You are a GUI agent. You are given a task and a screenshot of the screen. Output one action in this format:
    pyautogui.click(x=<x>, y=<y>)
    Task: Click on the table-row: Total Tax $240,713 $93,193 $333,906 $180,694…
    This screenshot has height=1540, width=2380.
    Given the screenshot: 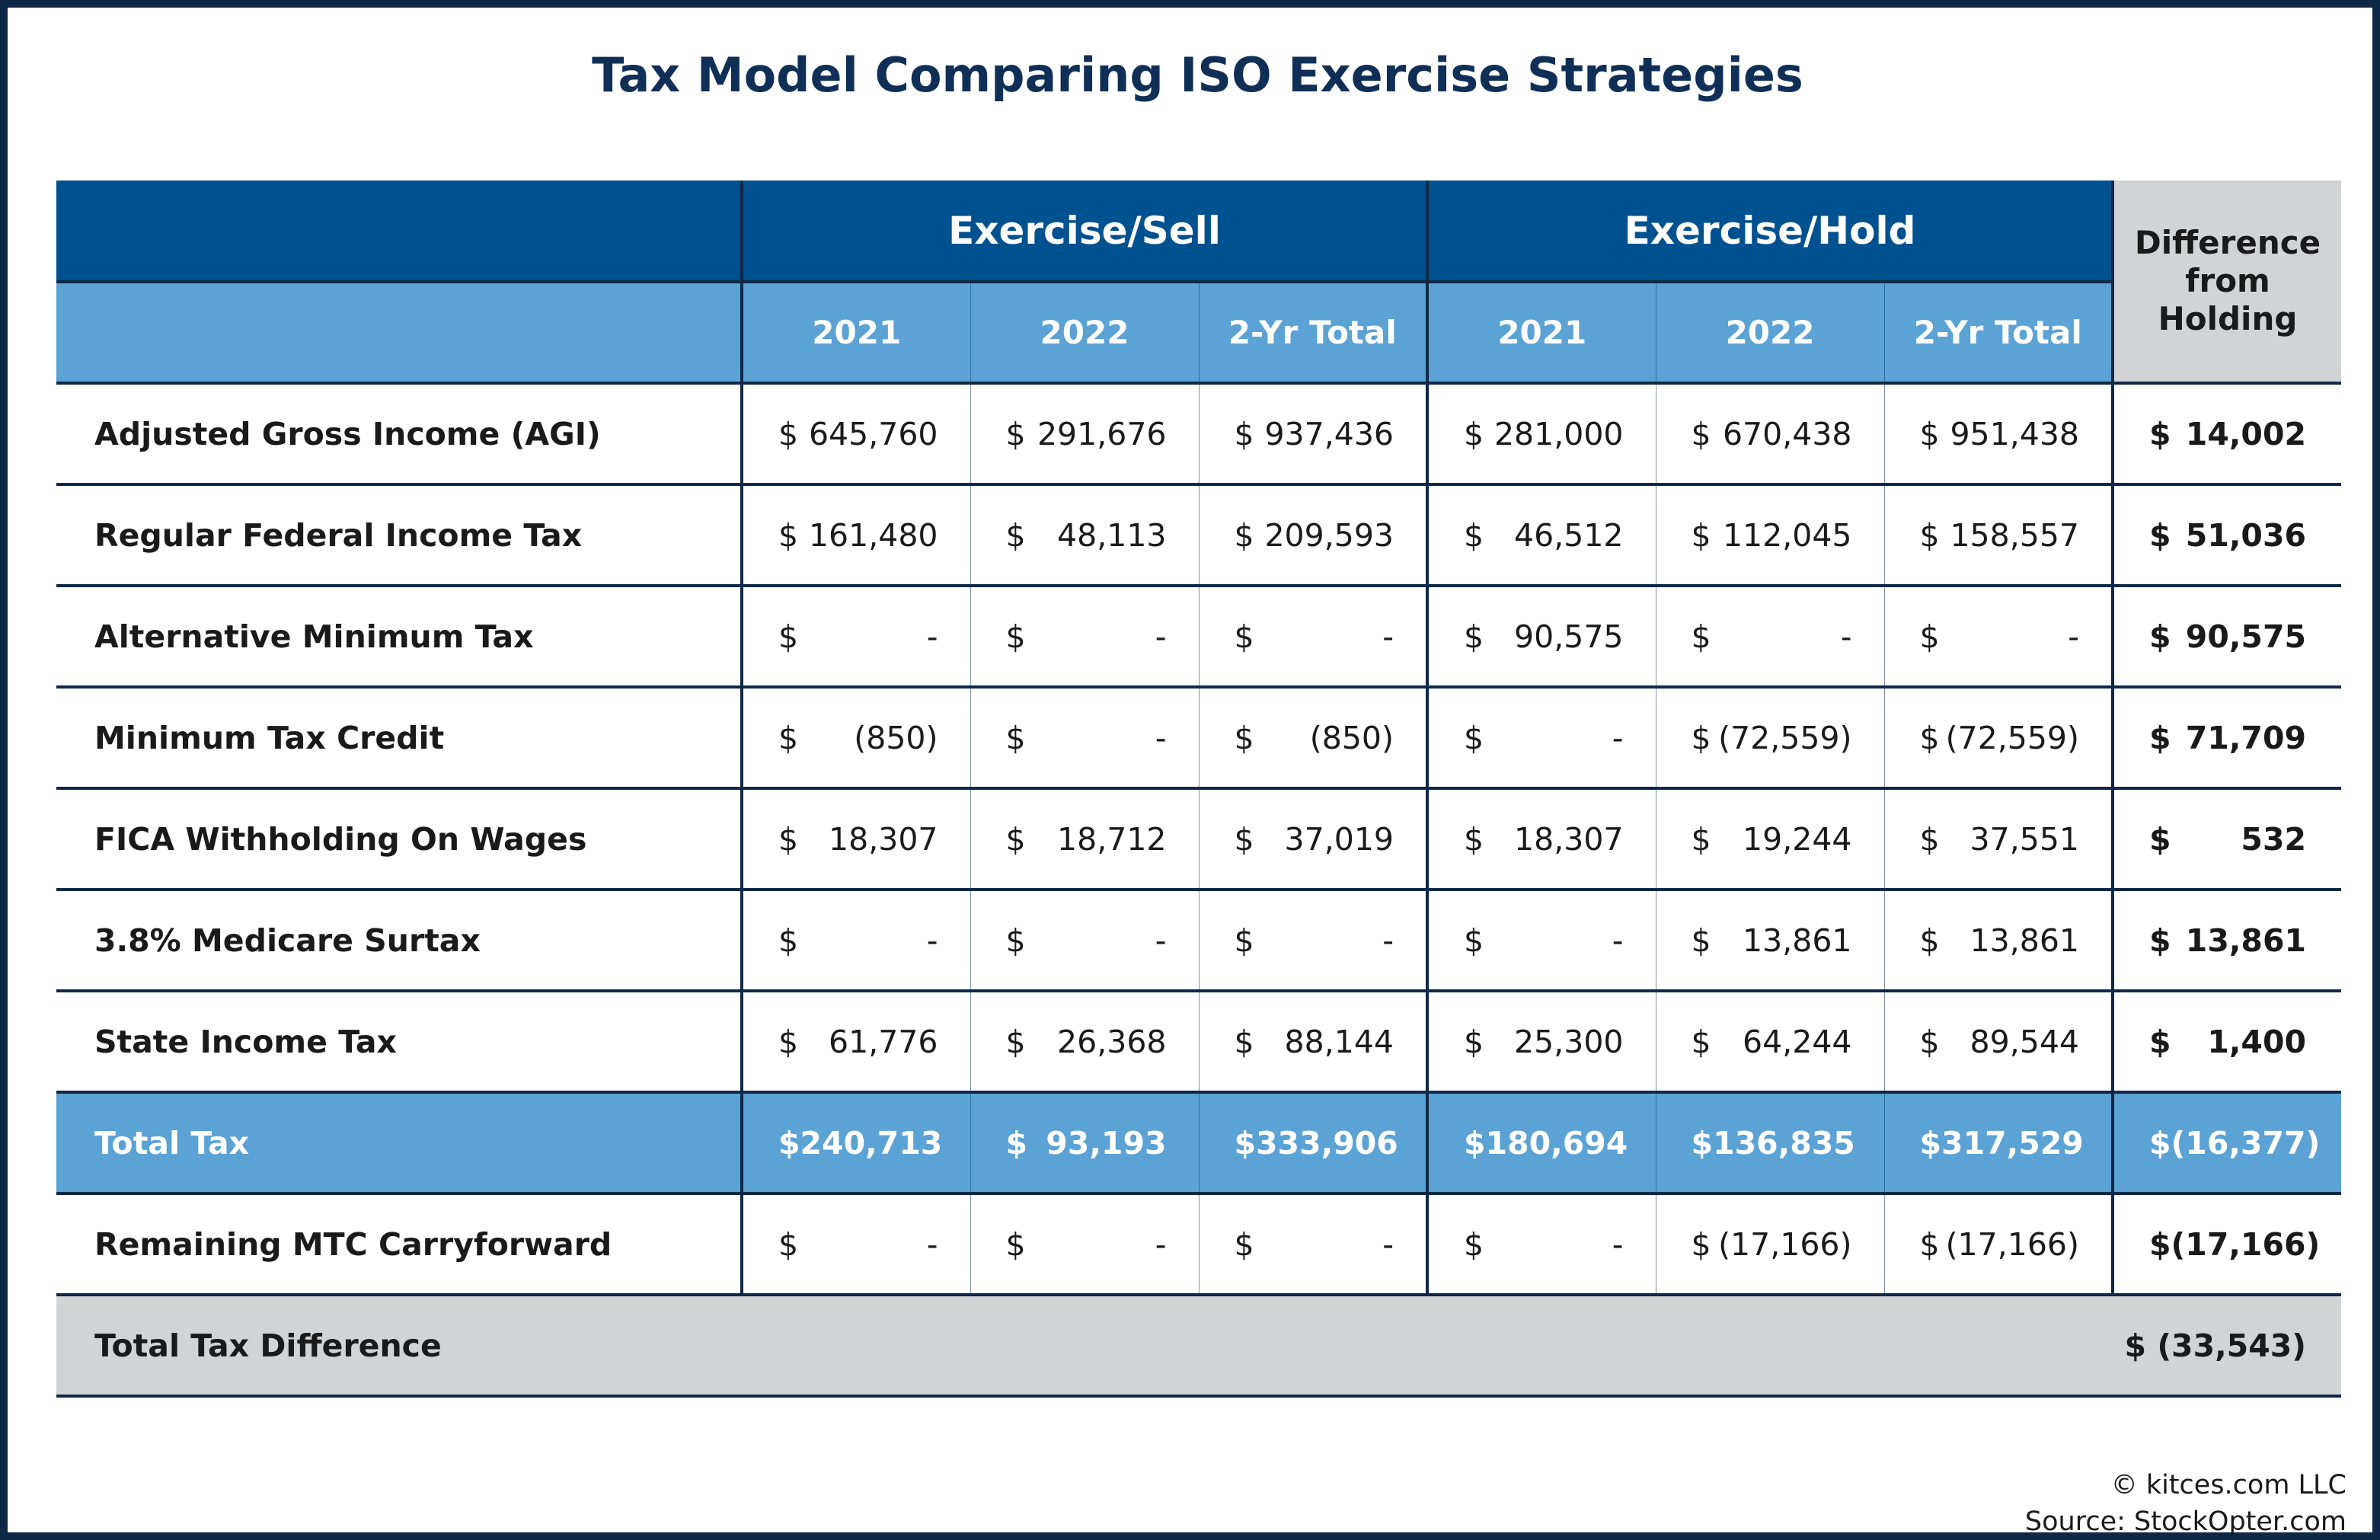 What is the action you would take?
    pyautogui.click(x=1199, y=1143)
    